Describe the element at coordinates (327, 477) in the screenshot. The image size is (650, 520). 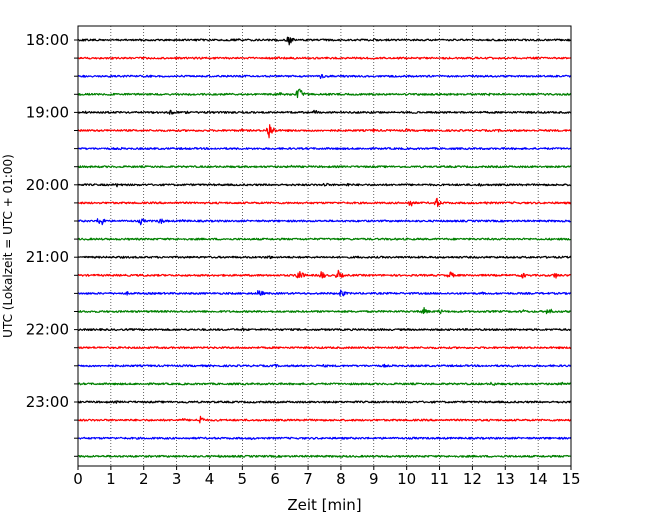
I see `x-axis-ticks: 0 1 2 3 4 5 6 7 8 9 10 11 12 13 14 15` at that location.